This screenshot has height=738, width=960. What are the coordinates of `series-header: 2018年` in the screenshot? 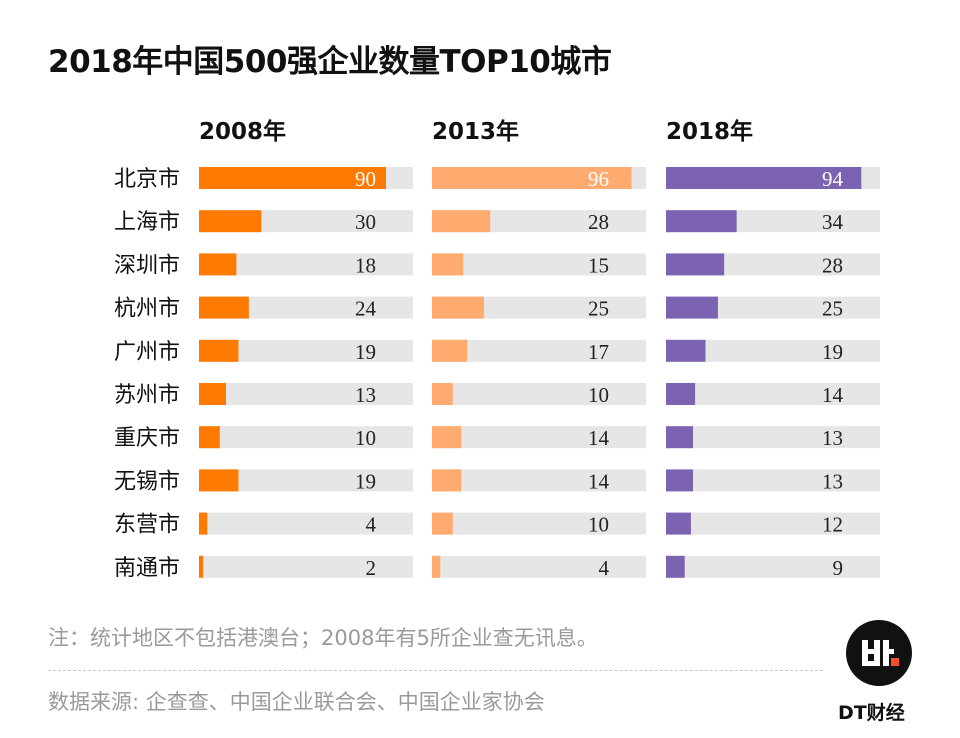 It's located at (709, 131).